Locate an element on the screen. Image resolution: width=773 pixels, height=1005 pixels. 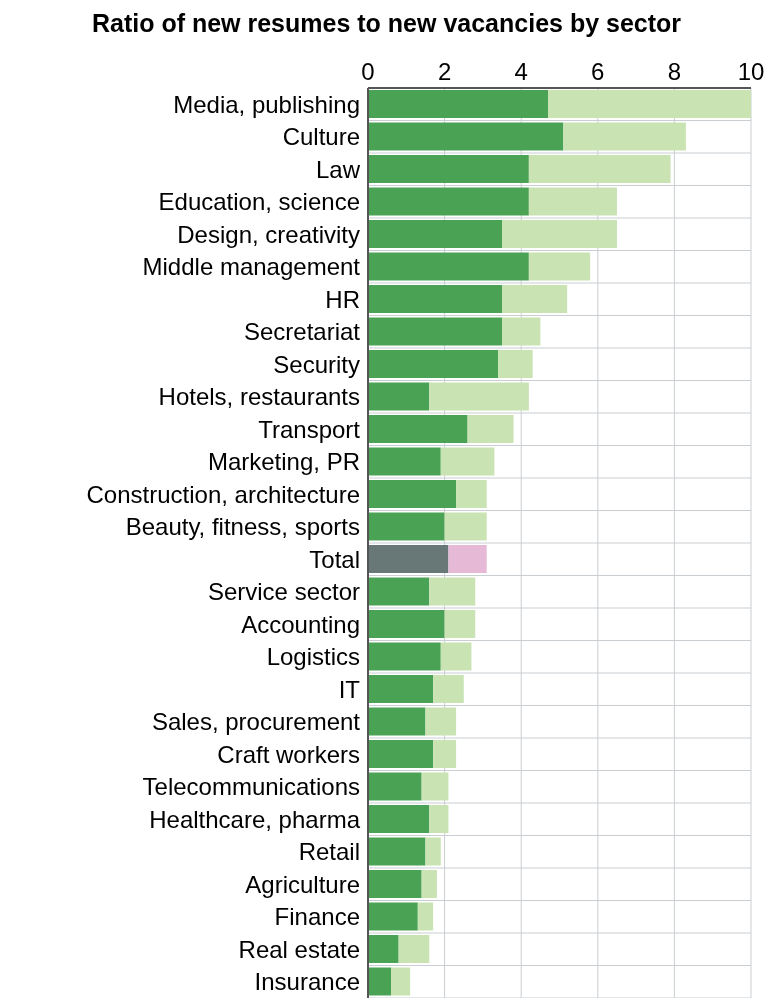
y-tick-label: Media, publishing is located at coordinates (266, 104).